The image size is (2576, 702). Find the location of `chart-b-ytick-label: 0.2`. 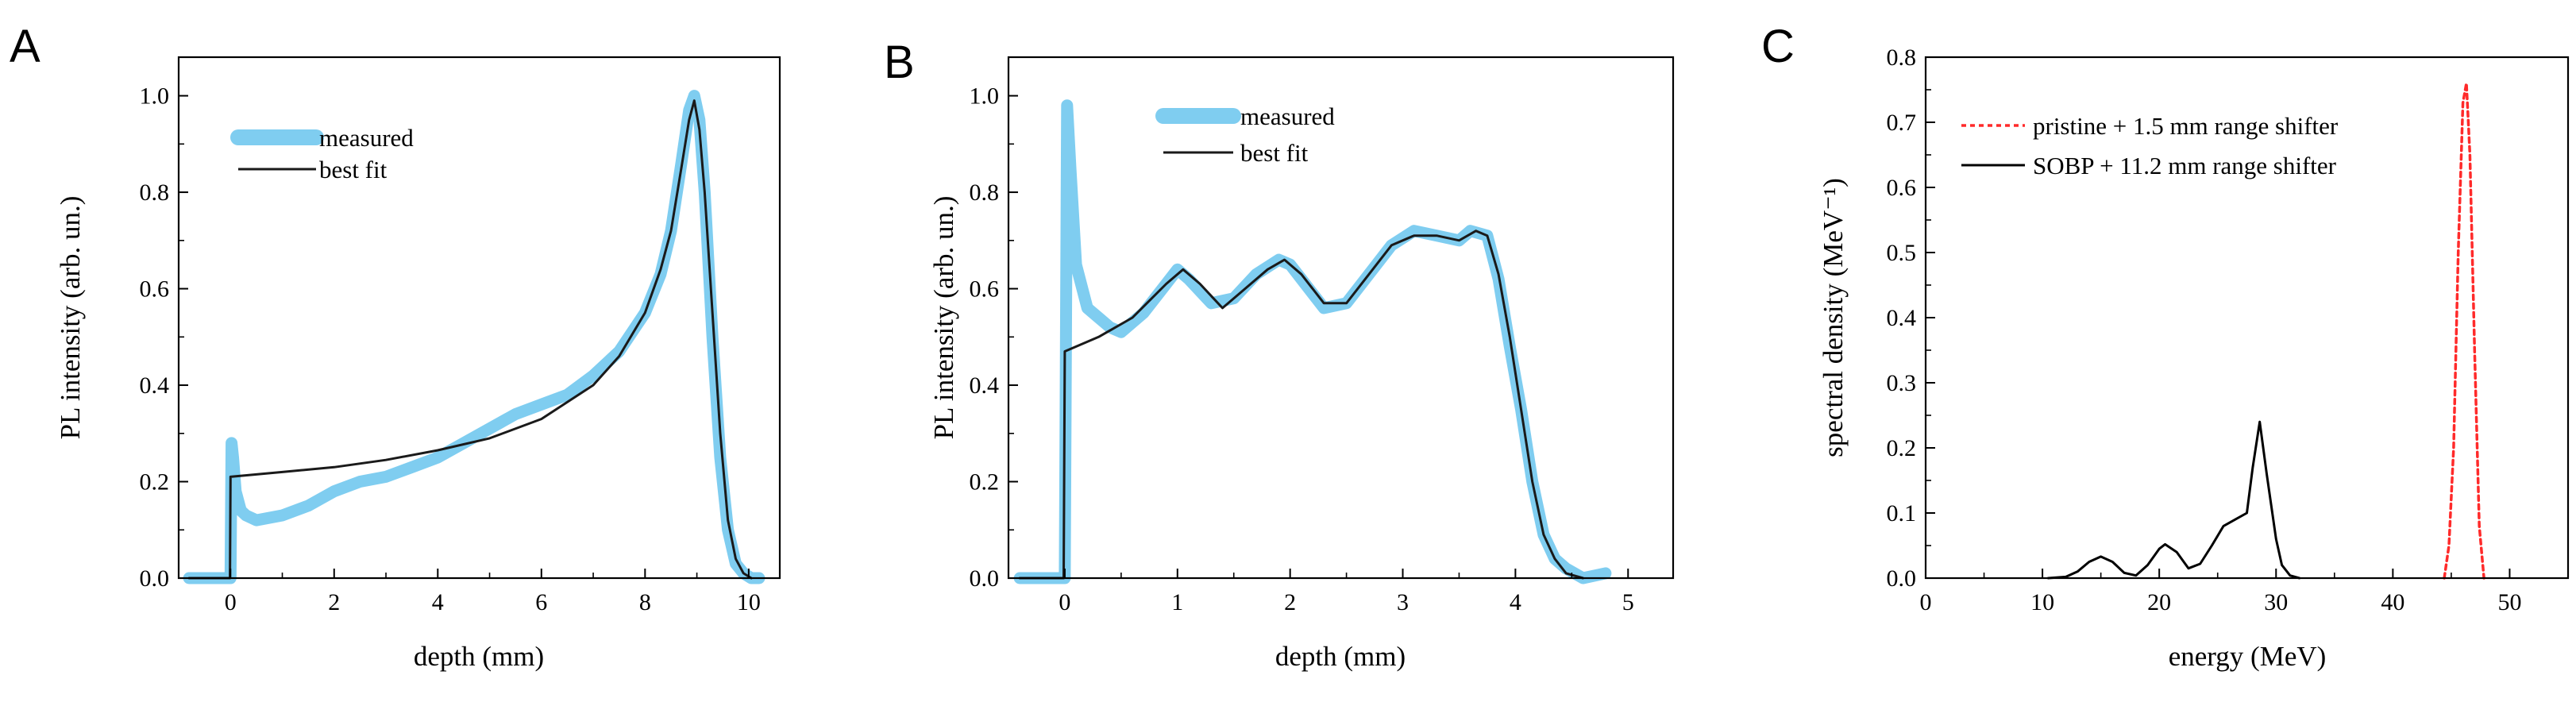

chart-b-ytick-label: 0.2 is located at coordinates (985, 482).